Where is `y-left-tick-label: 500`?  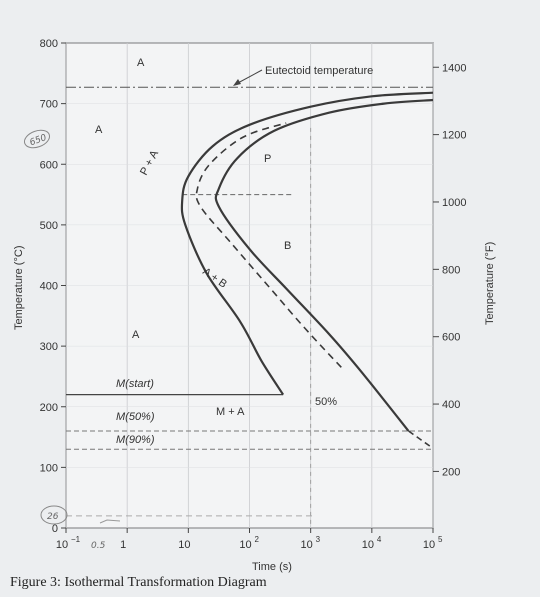
y-left-tick-label: 500 is located at coordinates (49, 226).